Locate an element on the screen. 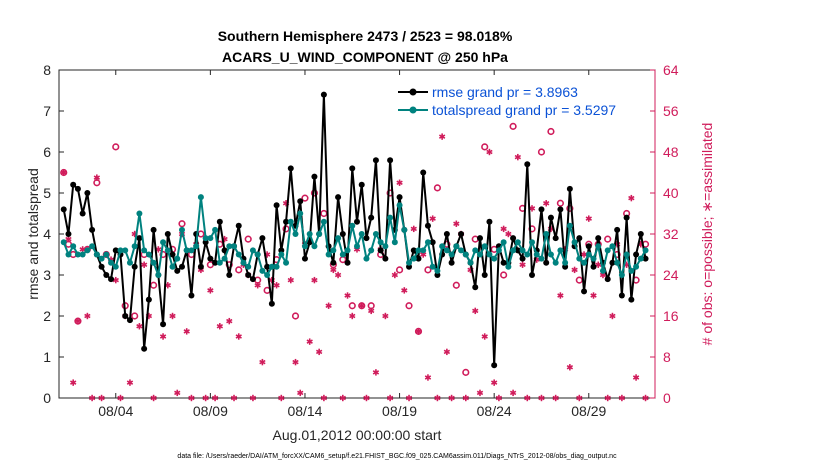  legend-box is located at coordinates (493, 100).